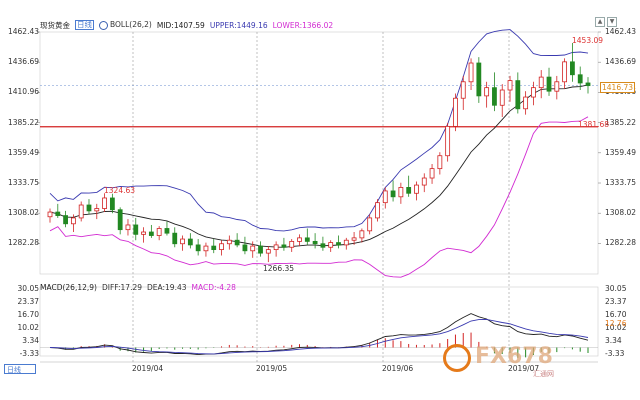  What do you see at coordinates (621, 152) in the screenshot?
I see `right-axis-tick: 1359.49` at bounding box center [621, 152].